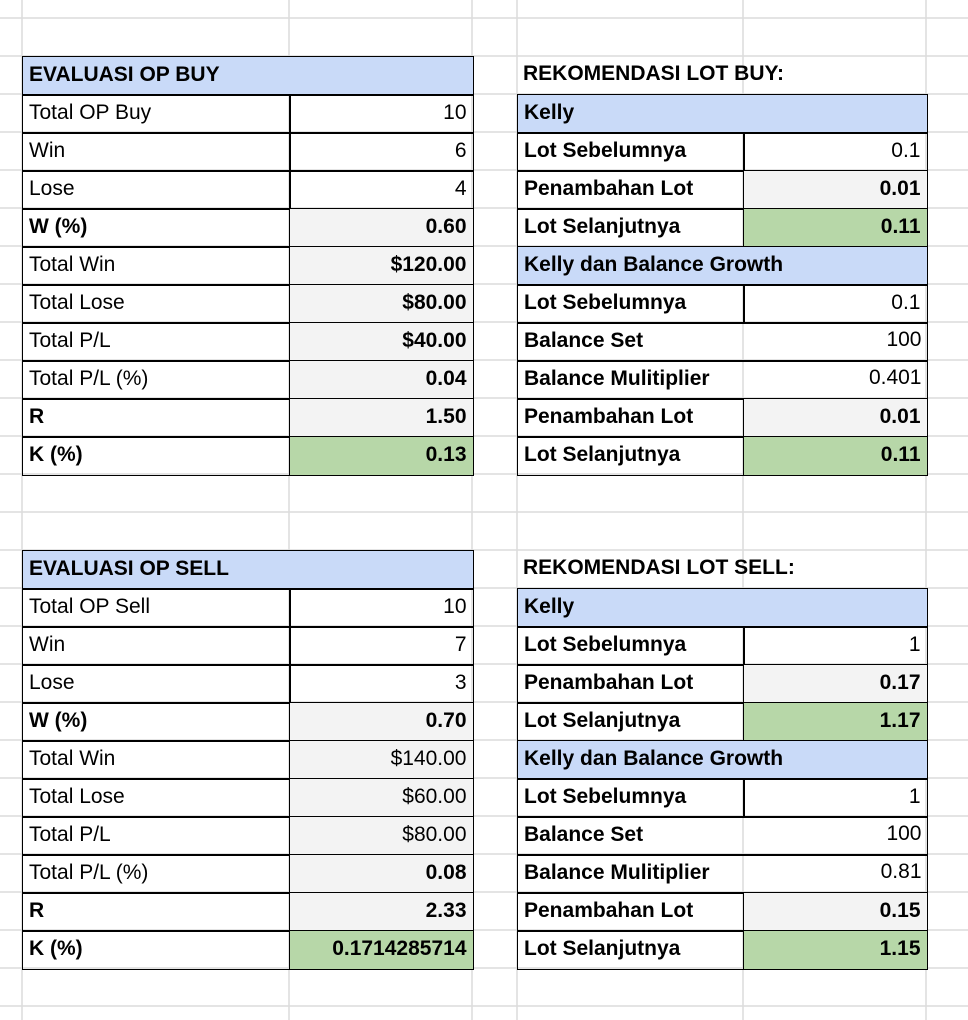  I want to click on row-value: $60.00, so click(381, 798).